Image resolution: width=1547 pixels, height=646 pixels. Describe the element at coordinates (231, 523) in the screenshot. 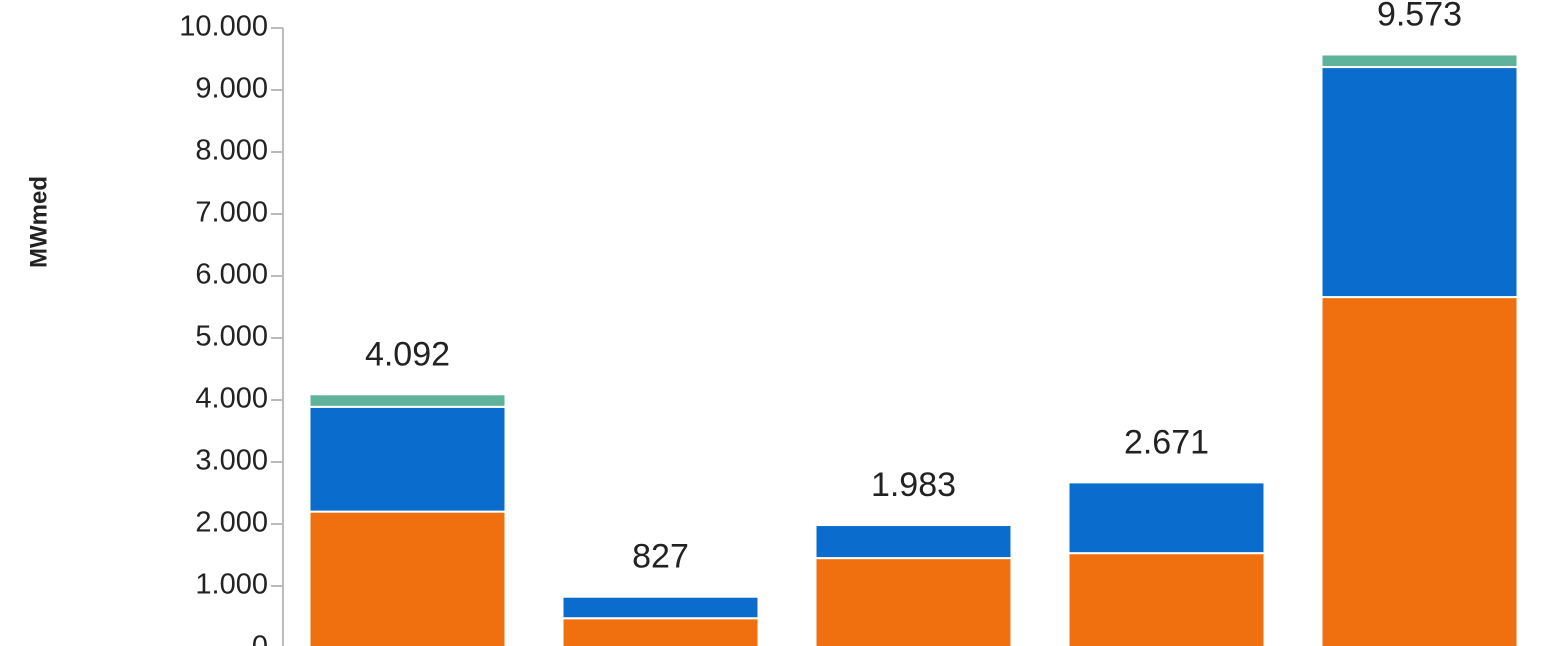

I see `y-tick-label: 2.000` at that location.